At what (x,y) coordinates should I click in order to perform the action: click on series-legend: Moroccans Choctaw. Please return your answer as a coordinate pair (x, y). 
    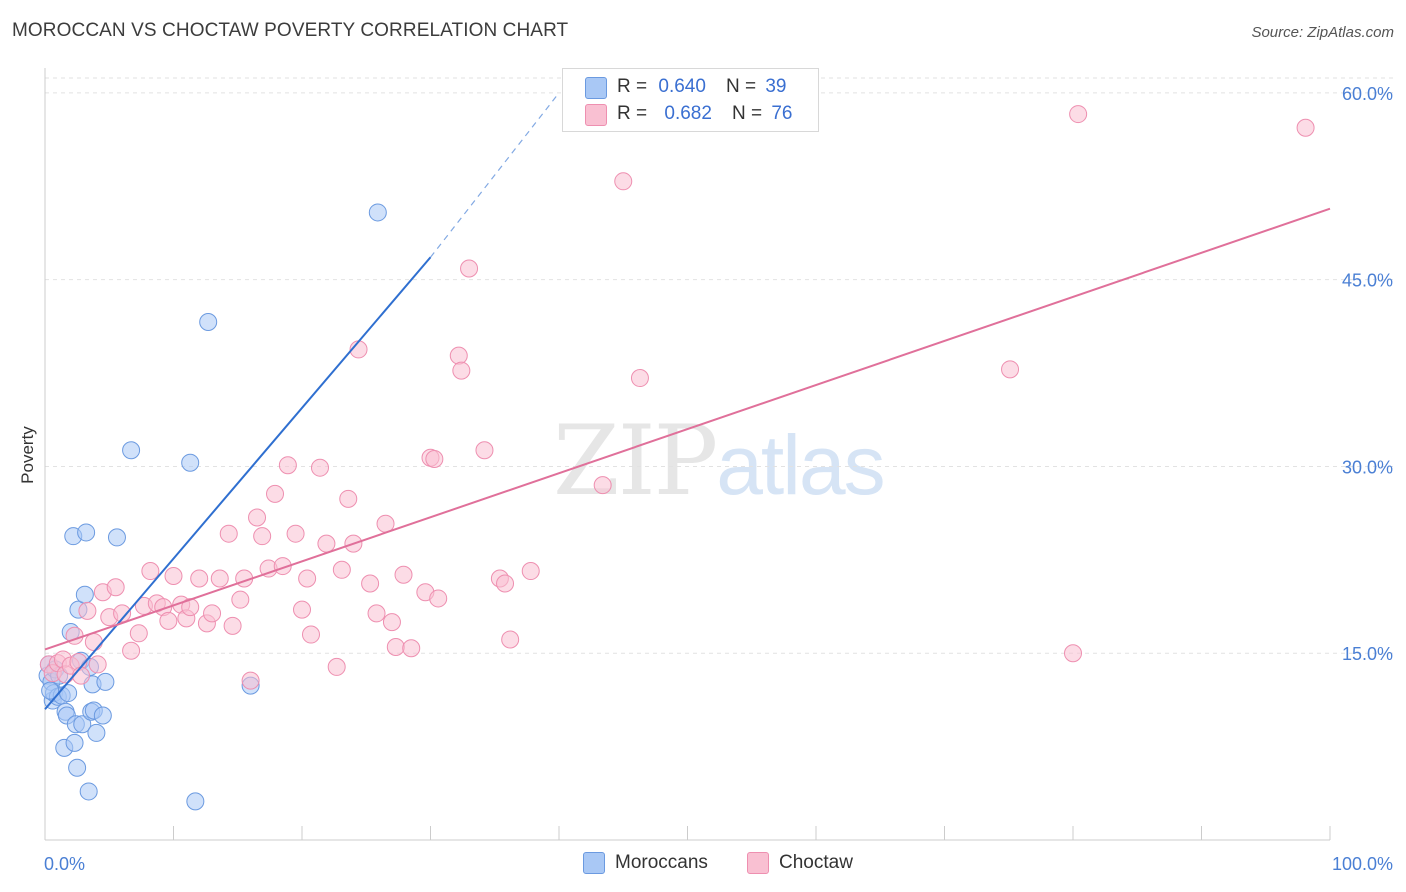
    Looking at the image, I should click on (703, 865).